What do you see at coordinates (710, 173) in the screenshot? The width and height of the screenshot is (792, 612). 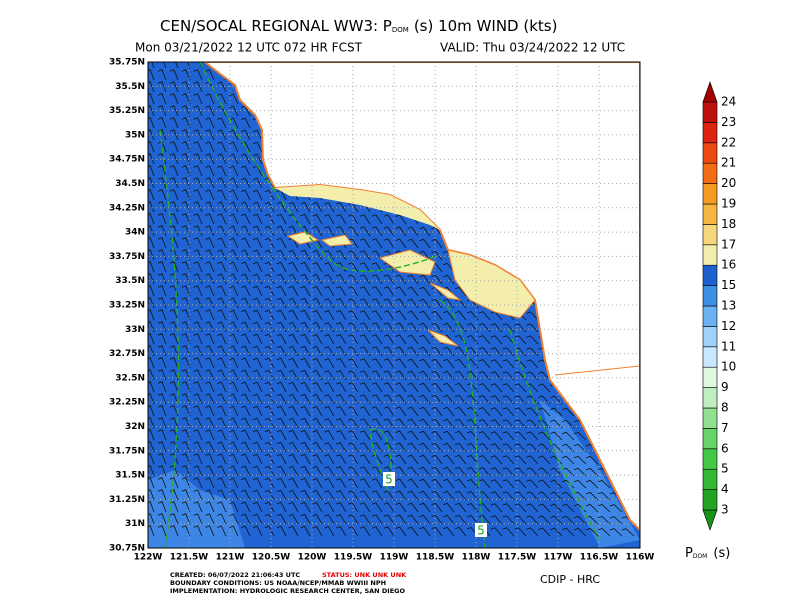 I see `colorbar-box` at bounding box center [710, 173].